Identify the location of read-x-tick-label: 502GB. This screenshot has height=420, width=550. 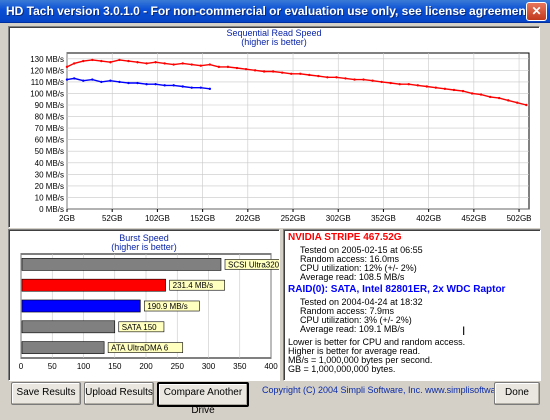
(519, 218).